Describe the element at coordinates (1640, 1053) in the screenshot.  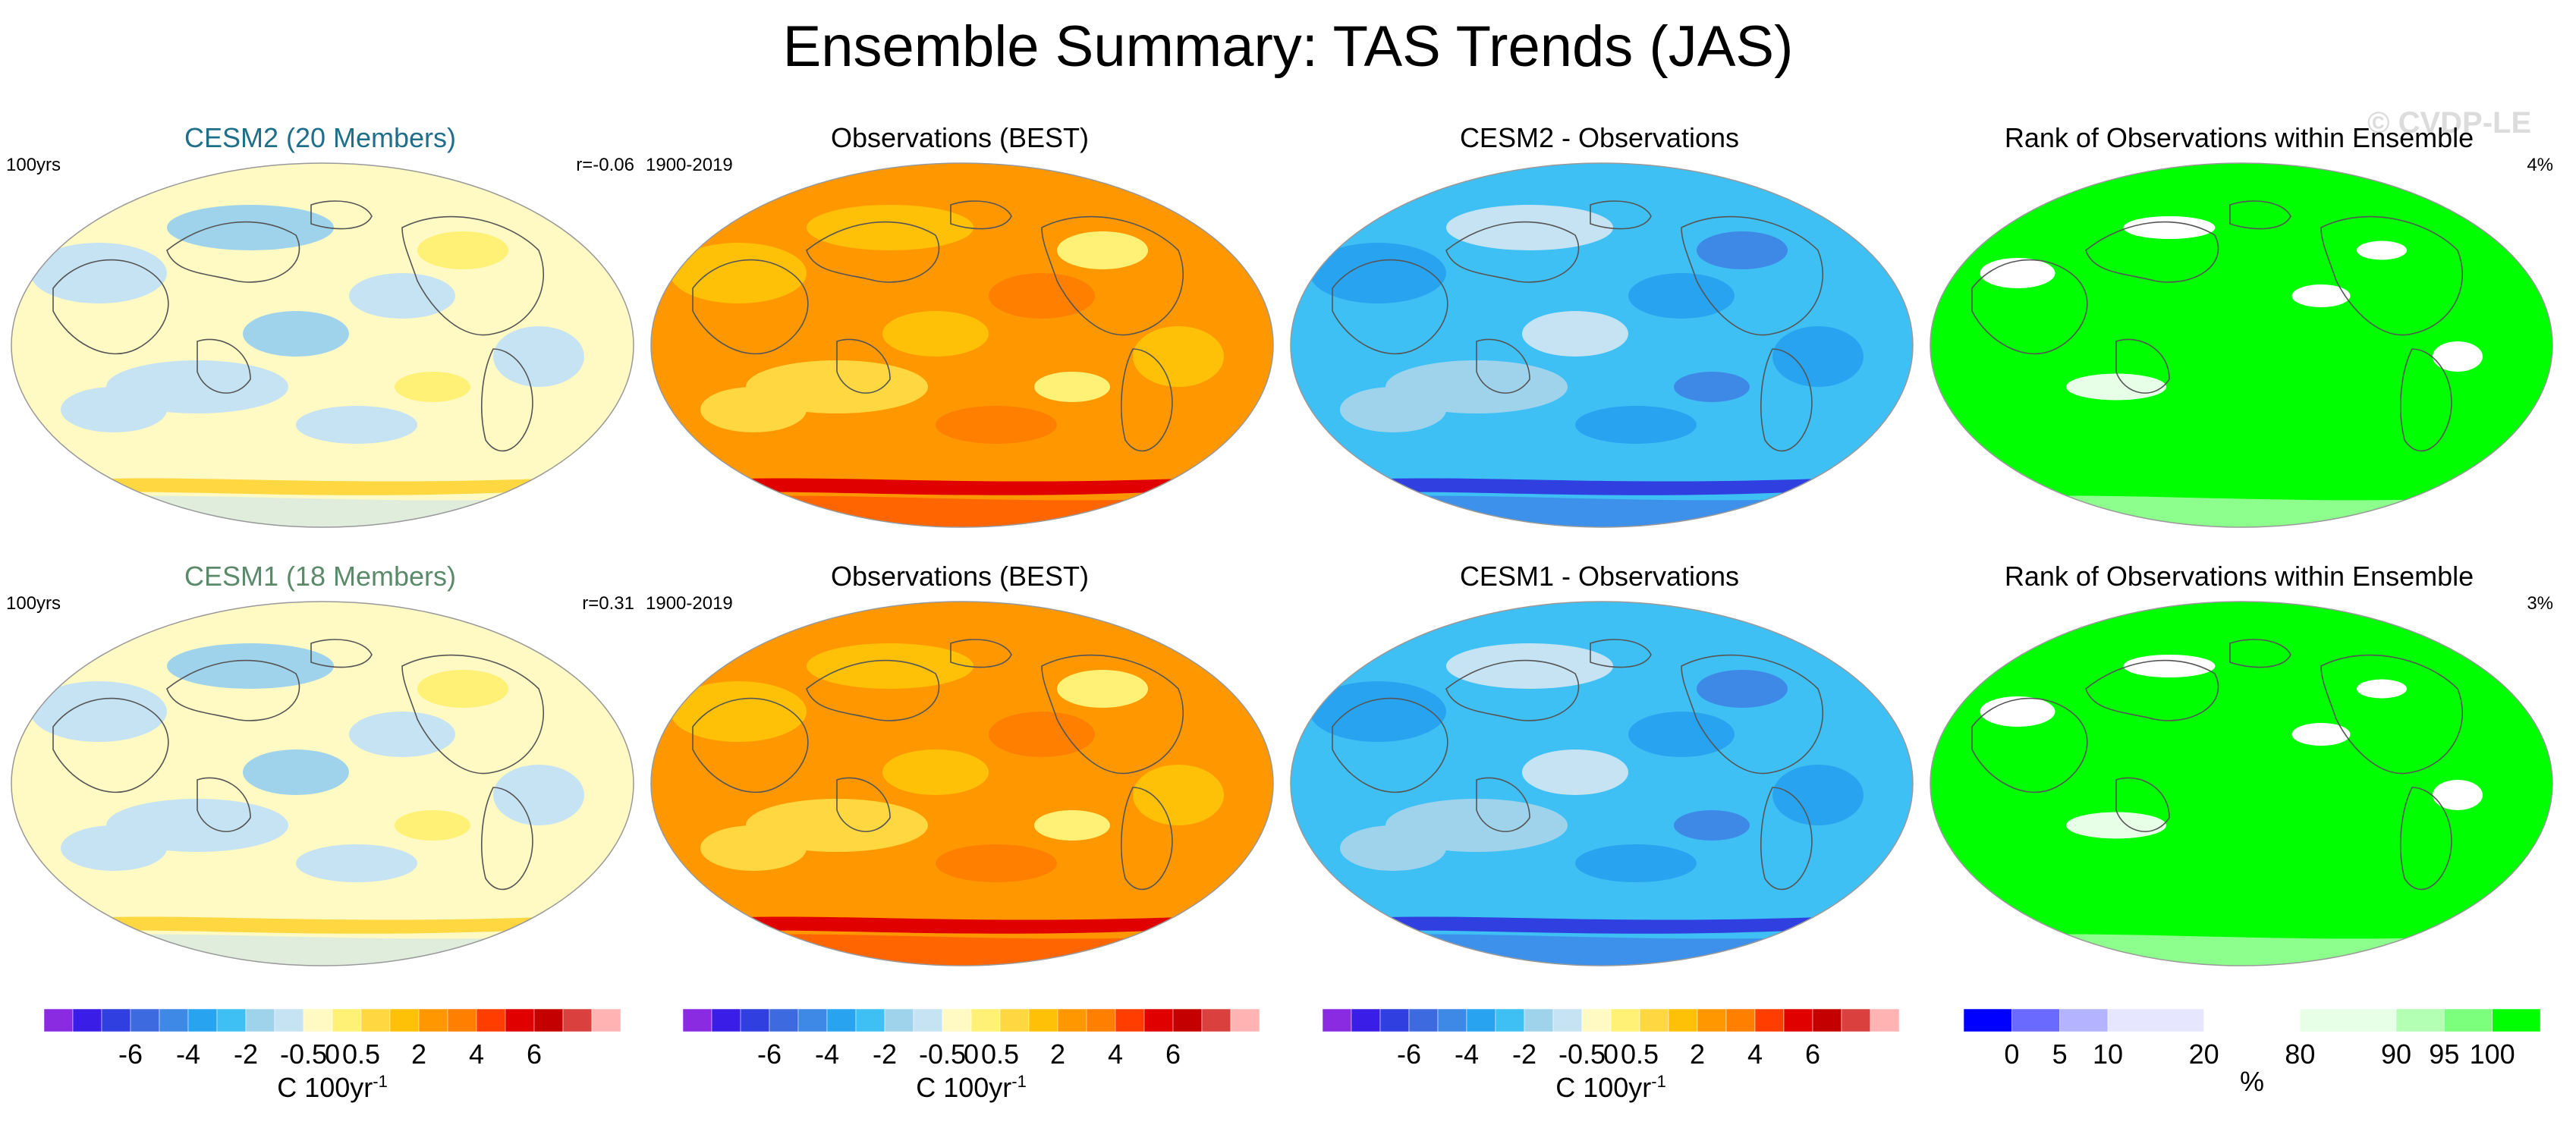
I see `colorbar-tick-label: 0.5` at that location.